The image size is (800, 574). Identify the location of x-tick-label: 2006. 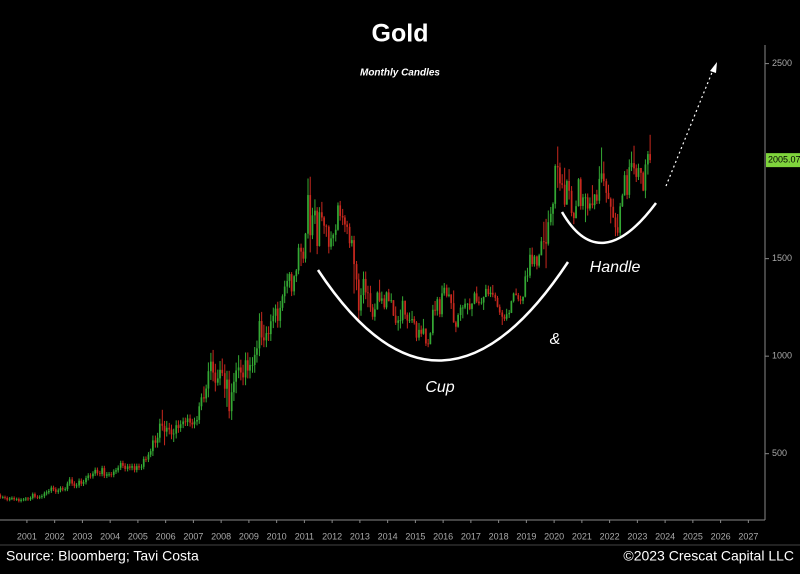
(166, 536).